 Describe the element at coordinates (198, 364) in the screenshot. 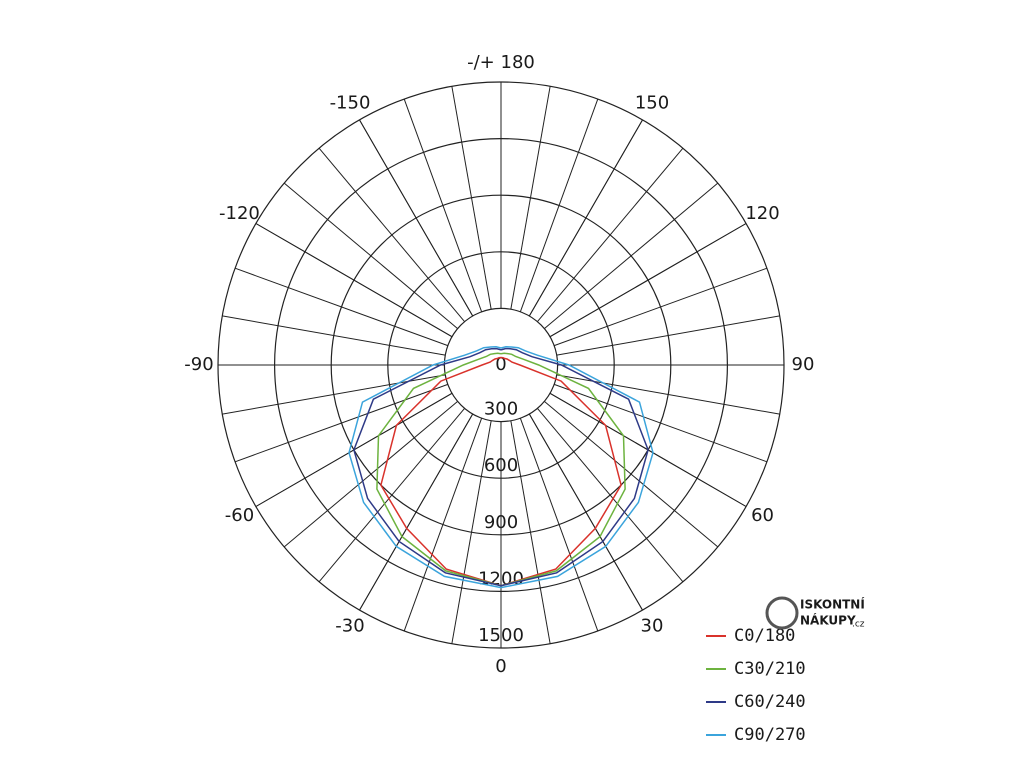

I see `angle-tick-label: -90` at that location.